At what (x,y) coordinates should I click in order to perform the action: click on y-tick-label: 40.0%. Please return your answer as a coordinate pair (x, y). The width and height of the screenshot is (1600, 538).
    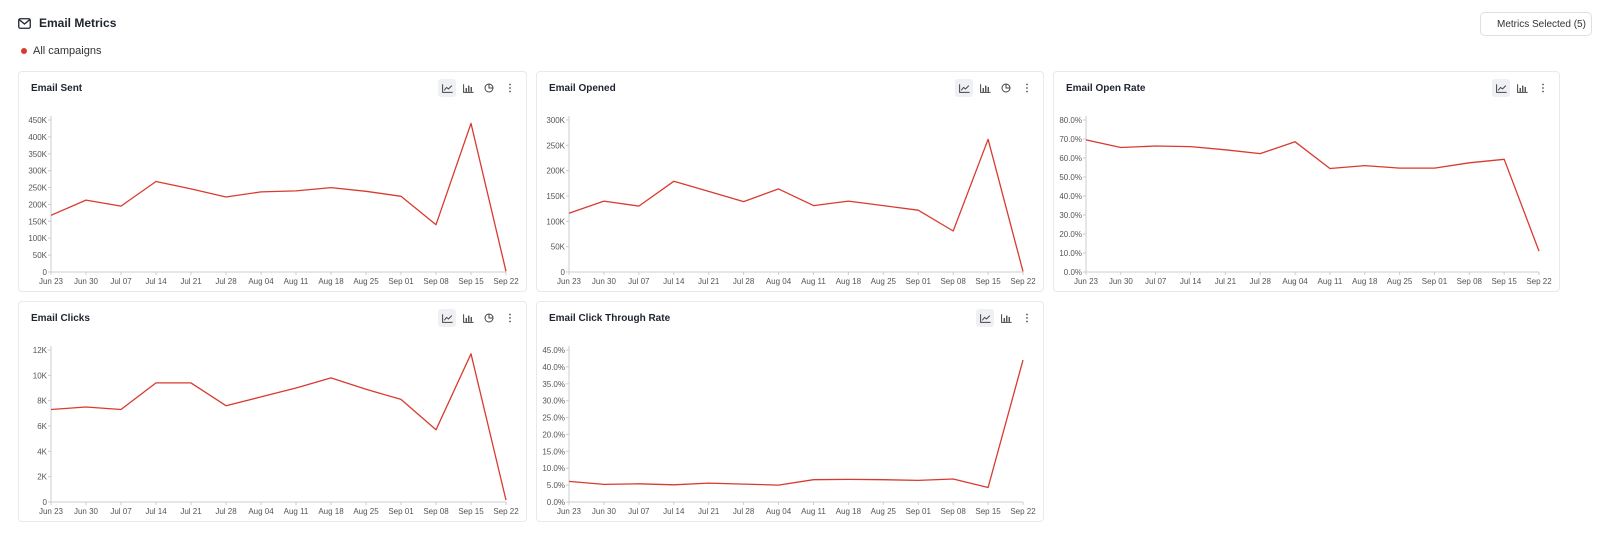
    Looking at the image, I should click on (553, 367).